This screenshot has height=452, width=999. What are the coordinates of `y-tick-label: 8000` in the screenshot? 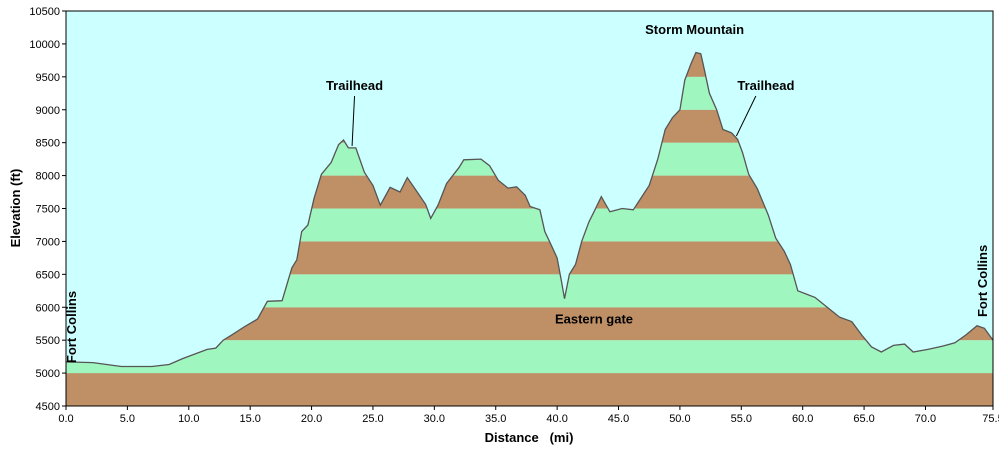 It's located at (48, 177).